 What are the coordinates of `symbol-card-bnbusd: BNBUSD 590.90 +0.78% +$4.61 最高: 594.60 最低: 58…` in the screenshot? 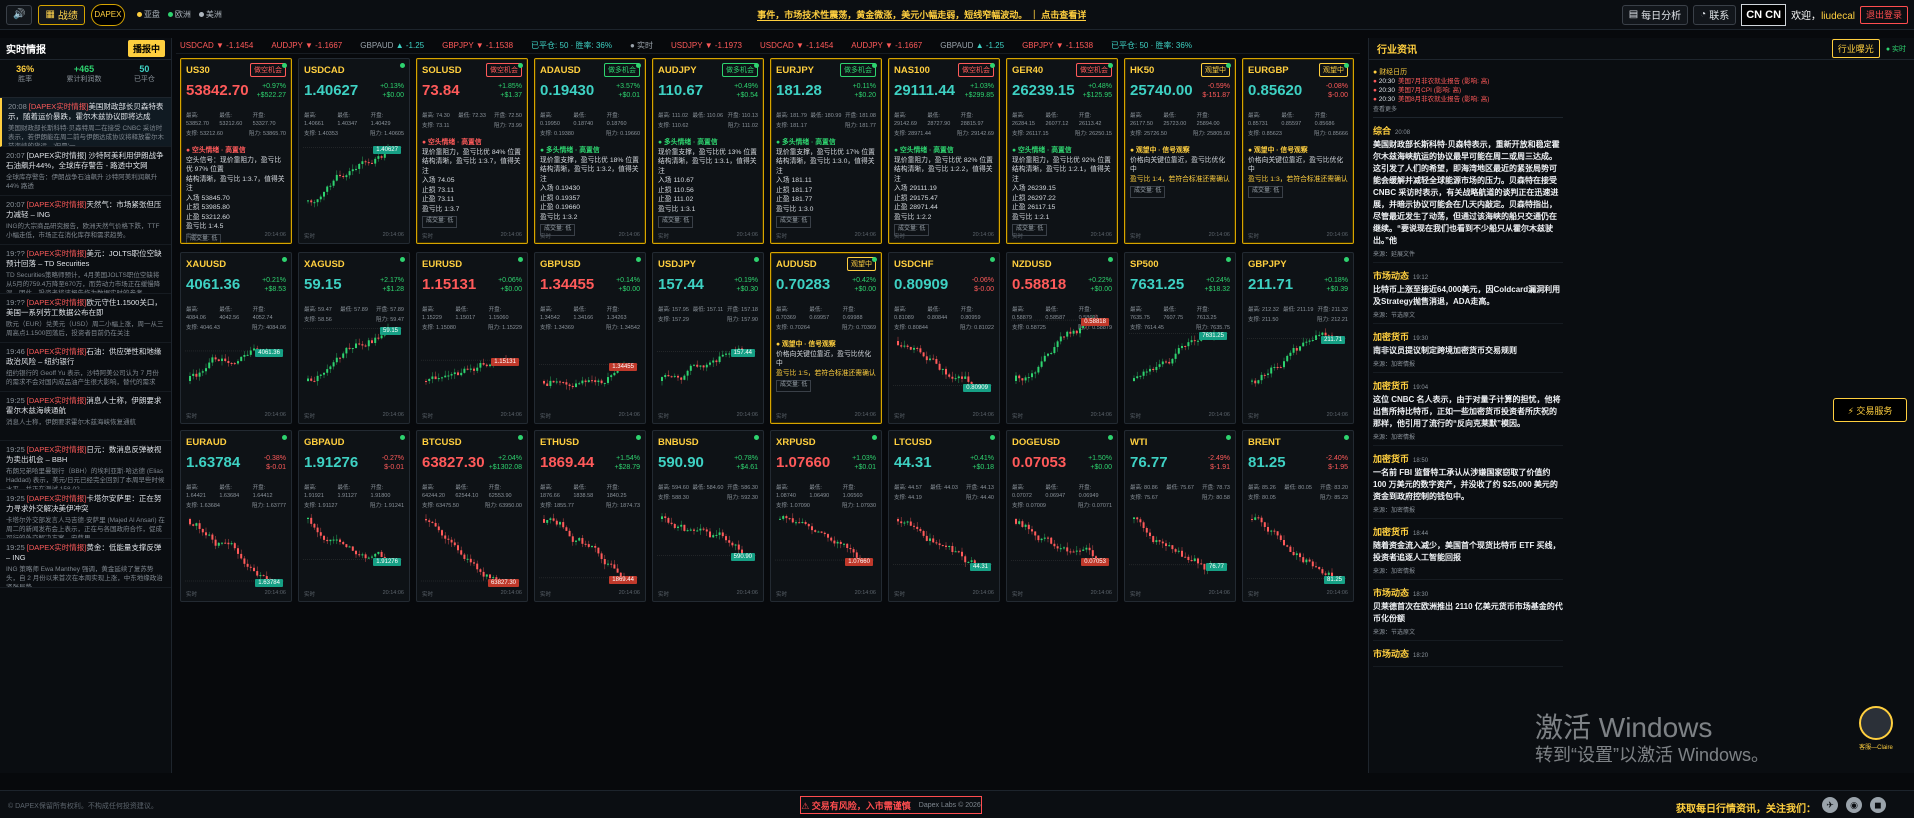 It's located at (708, 516).